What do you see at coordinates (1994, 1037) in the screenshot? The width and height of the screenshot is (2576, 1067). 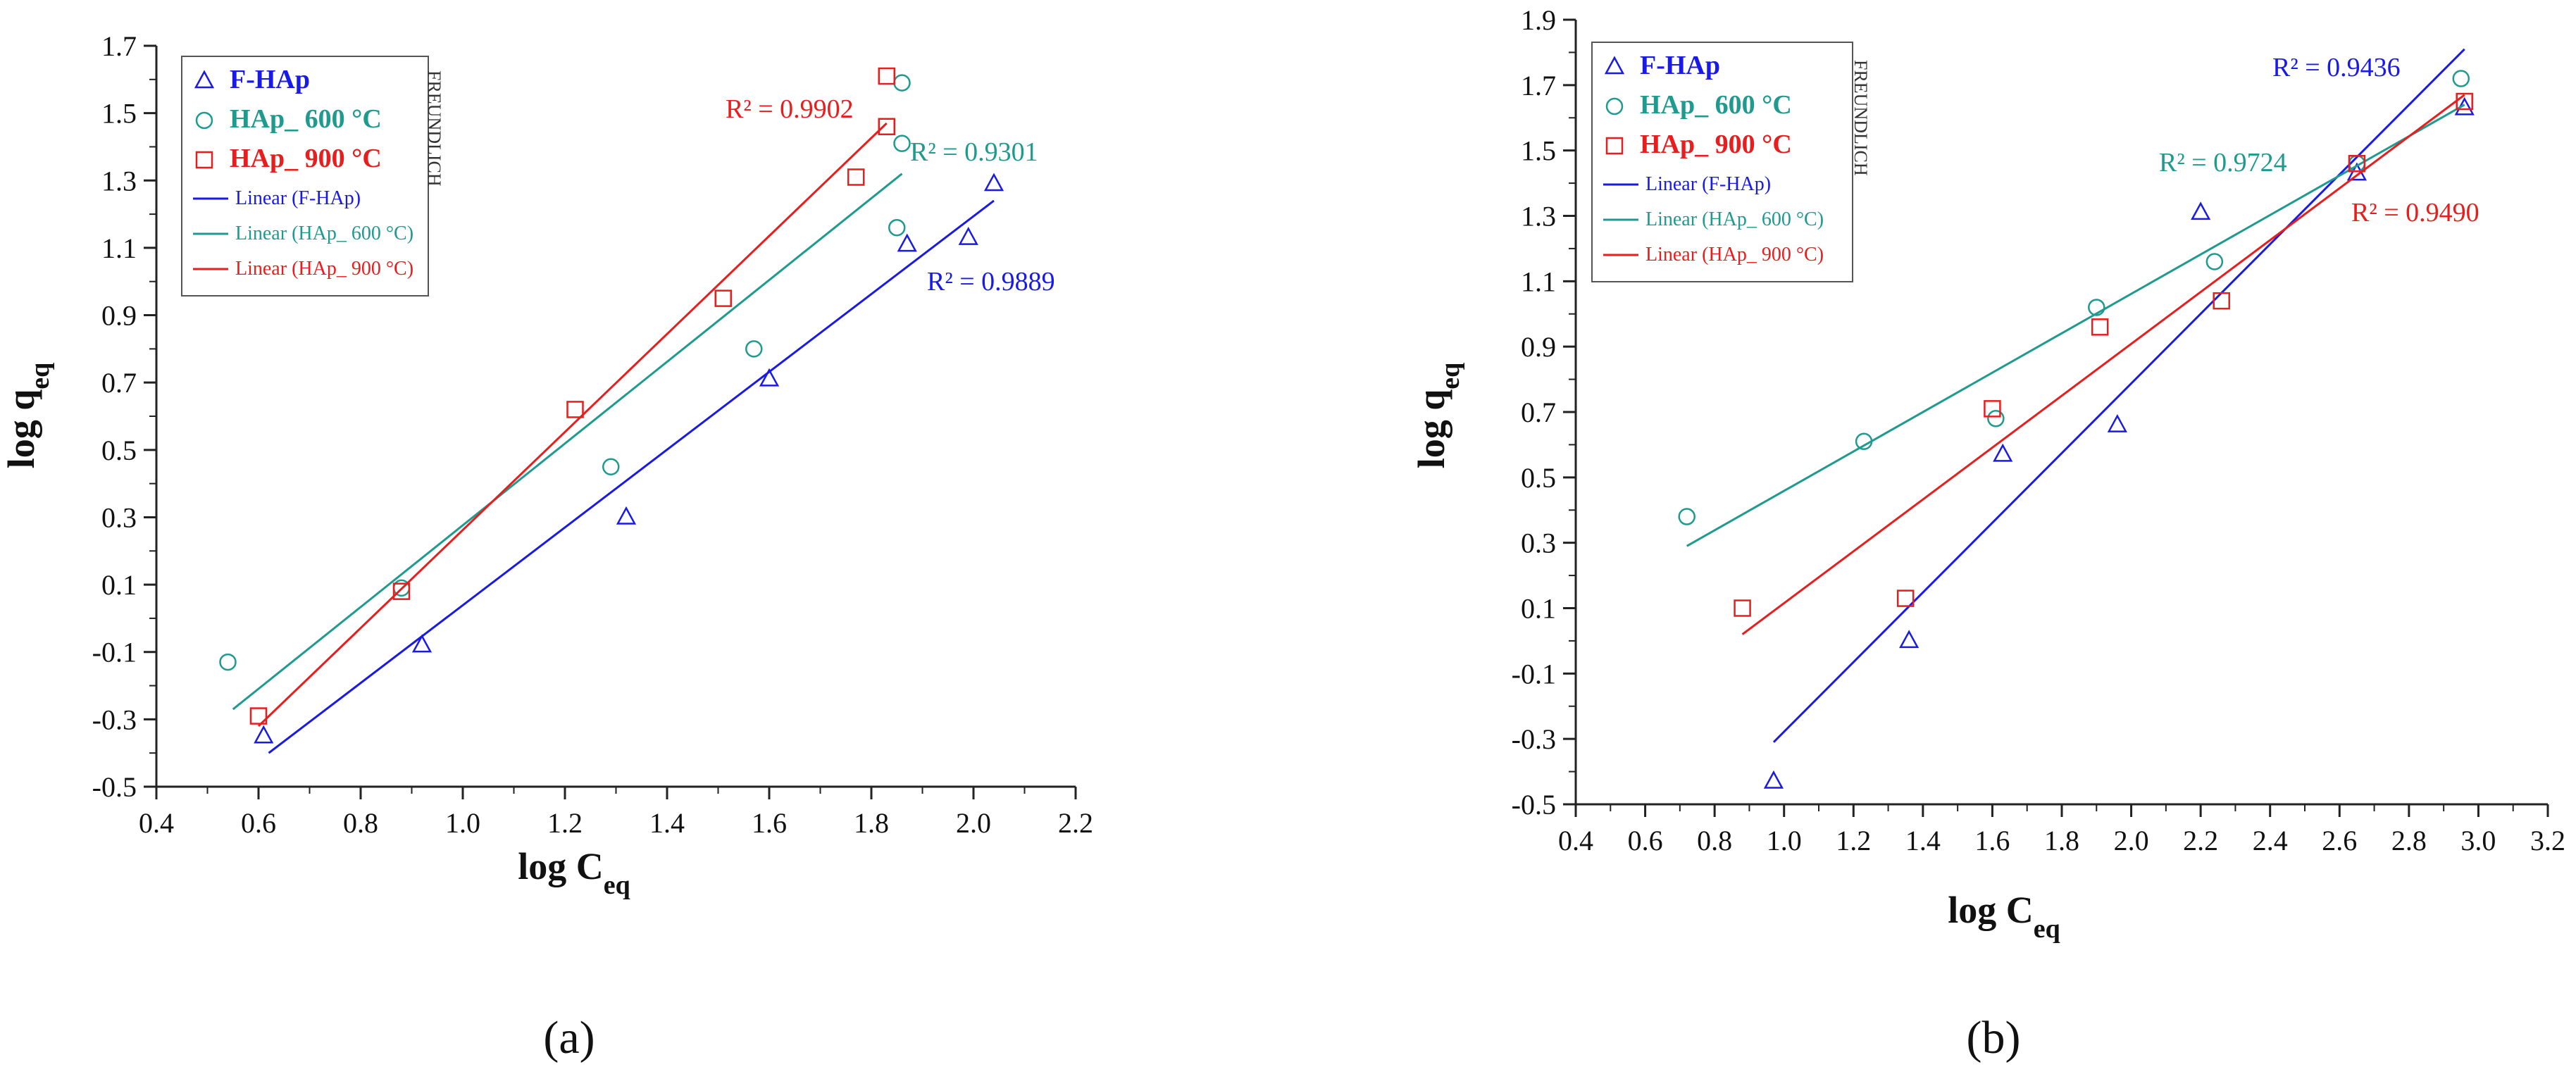 I see `panel-label: (b)` at bounding box center [1994, 1037].